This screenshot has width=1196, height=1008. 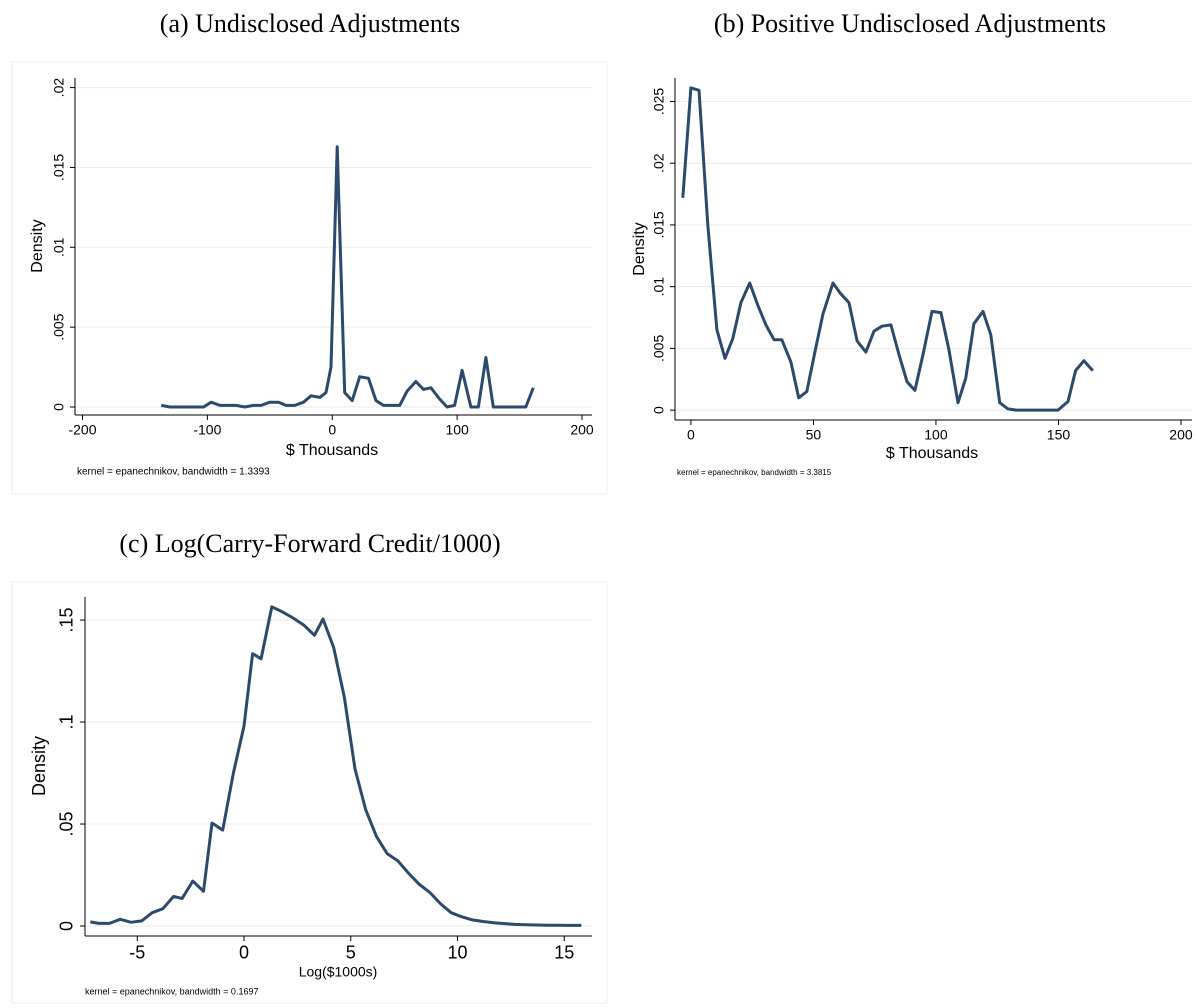 What do you see at coordinates (82, 429) in the screenshot?
I see `x-tick-label: -200` at bounding box center [82, 429].